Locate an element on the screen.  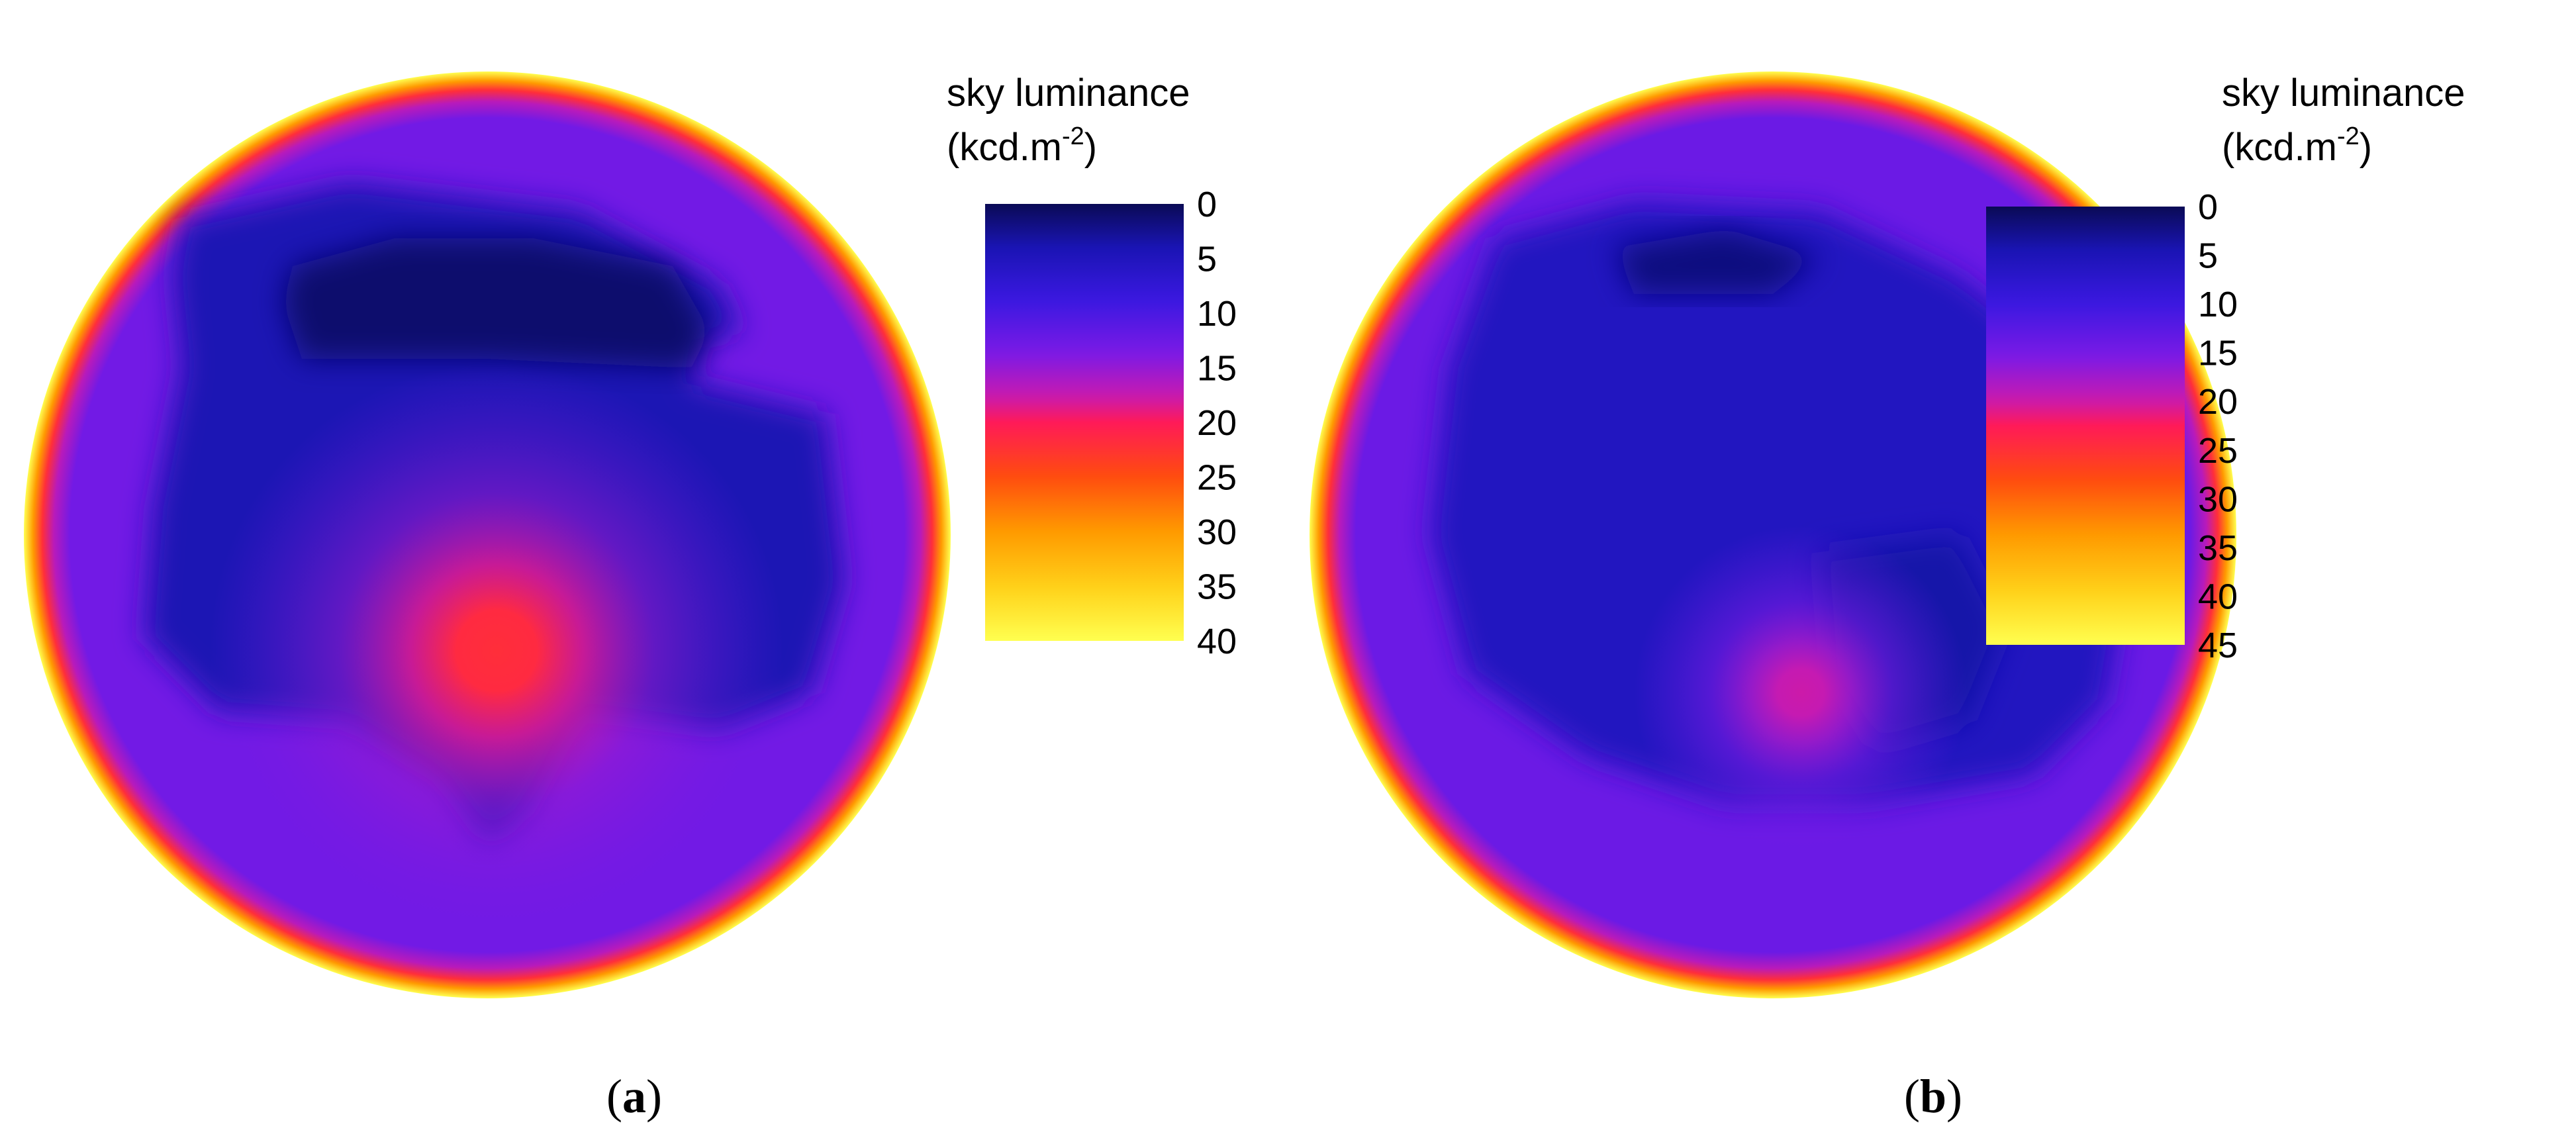
colorbar-ticks-a: 0 5 10 15 20 25 30 35 40 is located at coordinates (1217, 423).